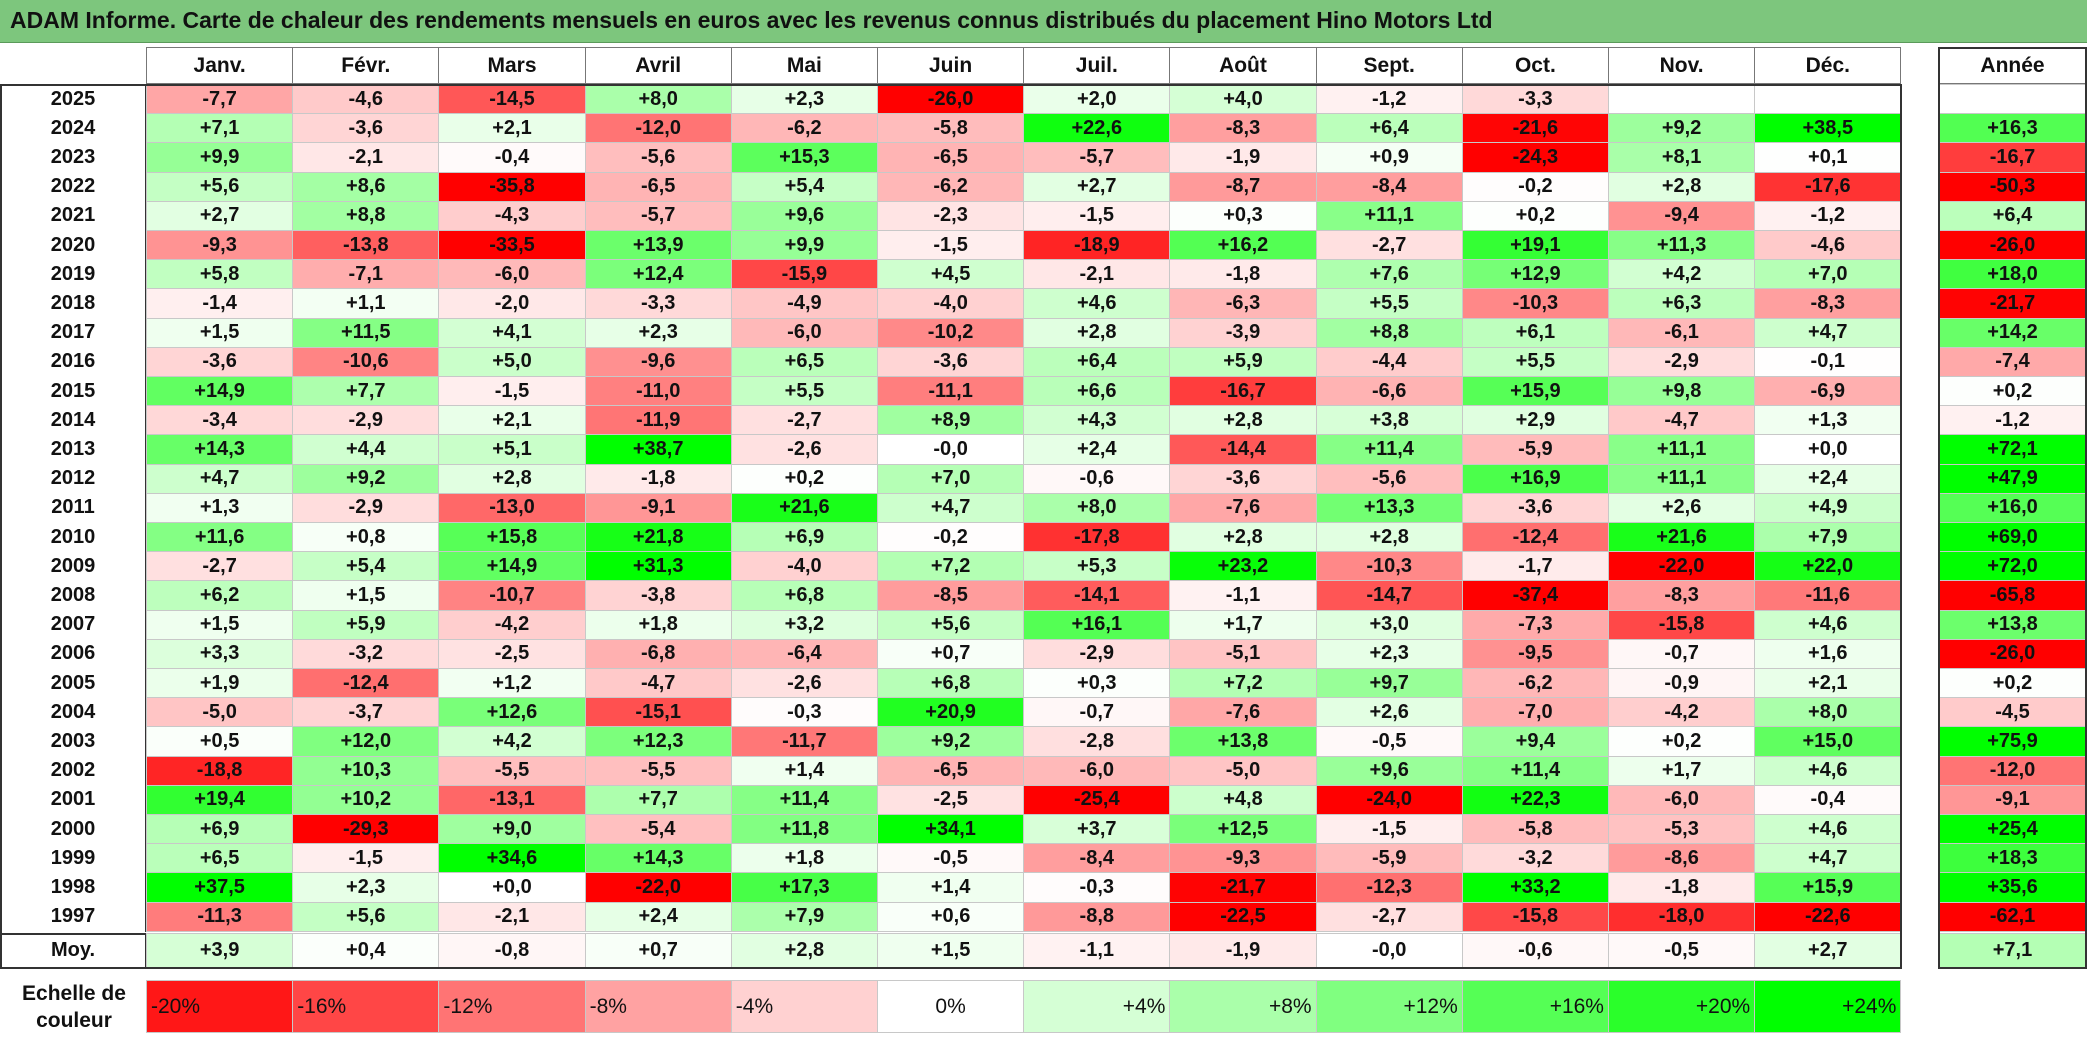 This screenshot has height=1037, width=2087. What do you see at coordinates (2012, 507) in the screenshot?
I see `annual-cell: +16,0` at bounding box center [2012, 507].